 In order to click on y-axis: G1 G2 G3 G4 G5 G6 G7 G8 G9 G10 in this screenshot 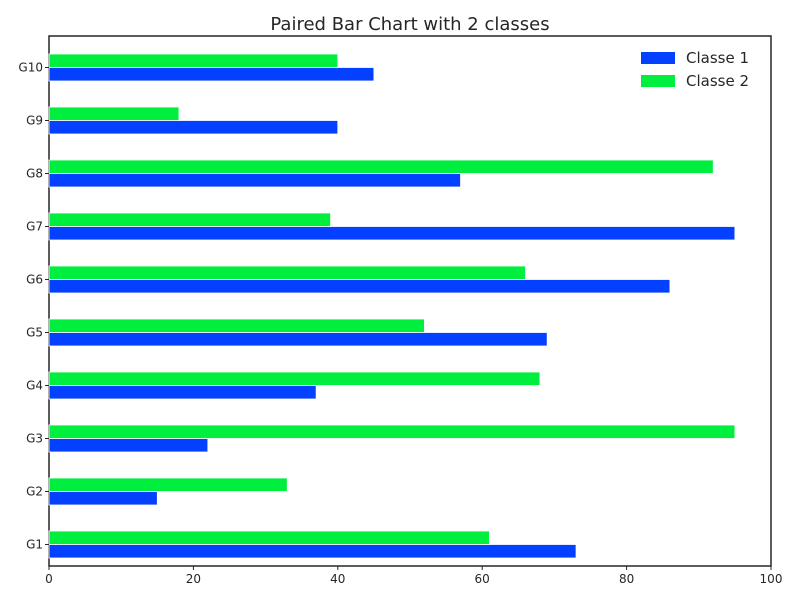, I will do `click(33, 306)`.